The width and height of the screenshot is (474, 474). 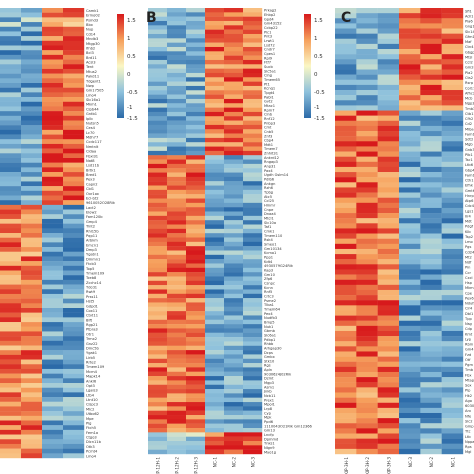 What do you see at coordinates (278, 374) in the screenshot?
I see `gene-label: 9030624J02Rik` at bounding box center [278, 374].